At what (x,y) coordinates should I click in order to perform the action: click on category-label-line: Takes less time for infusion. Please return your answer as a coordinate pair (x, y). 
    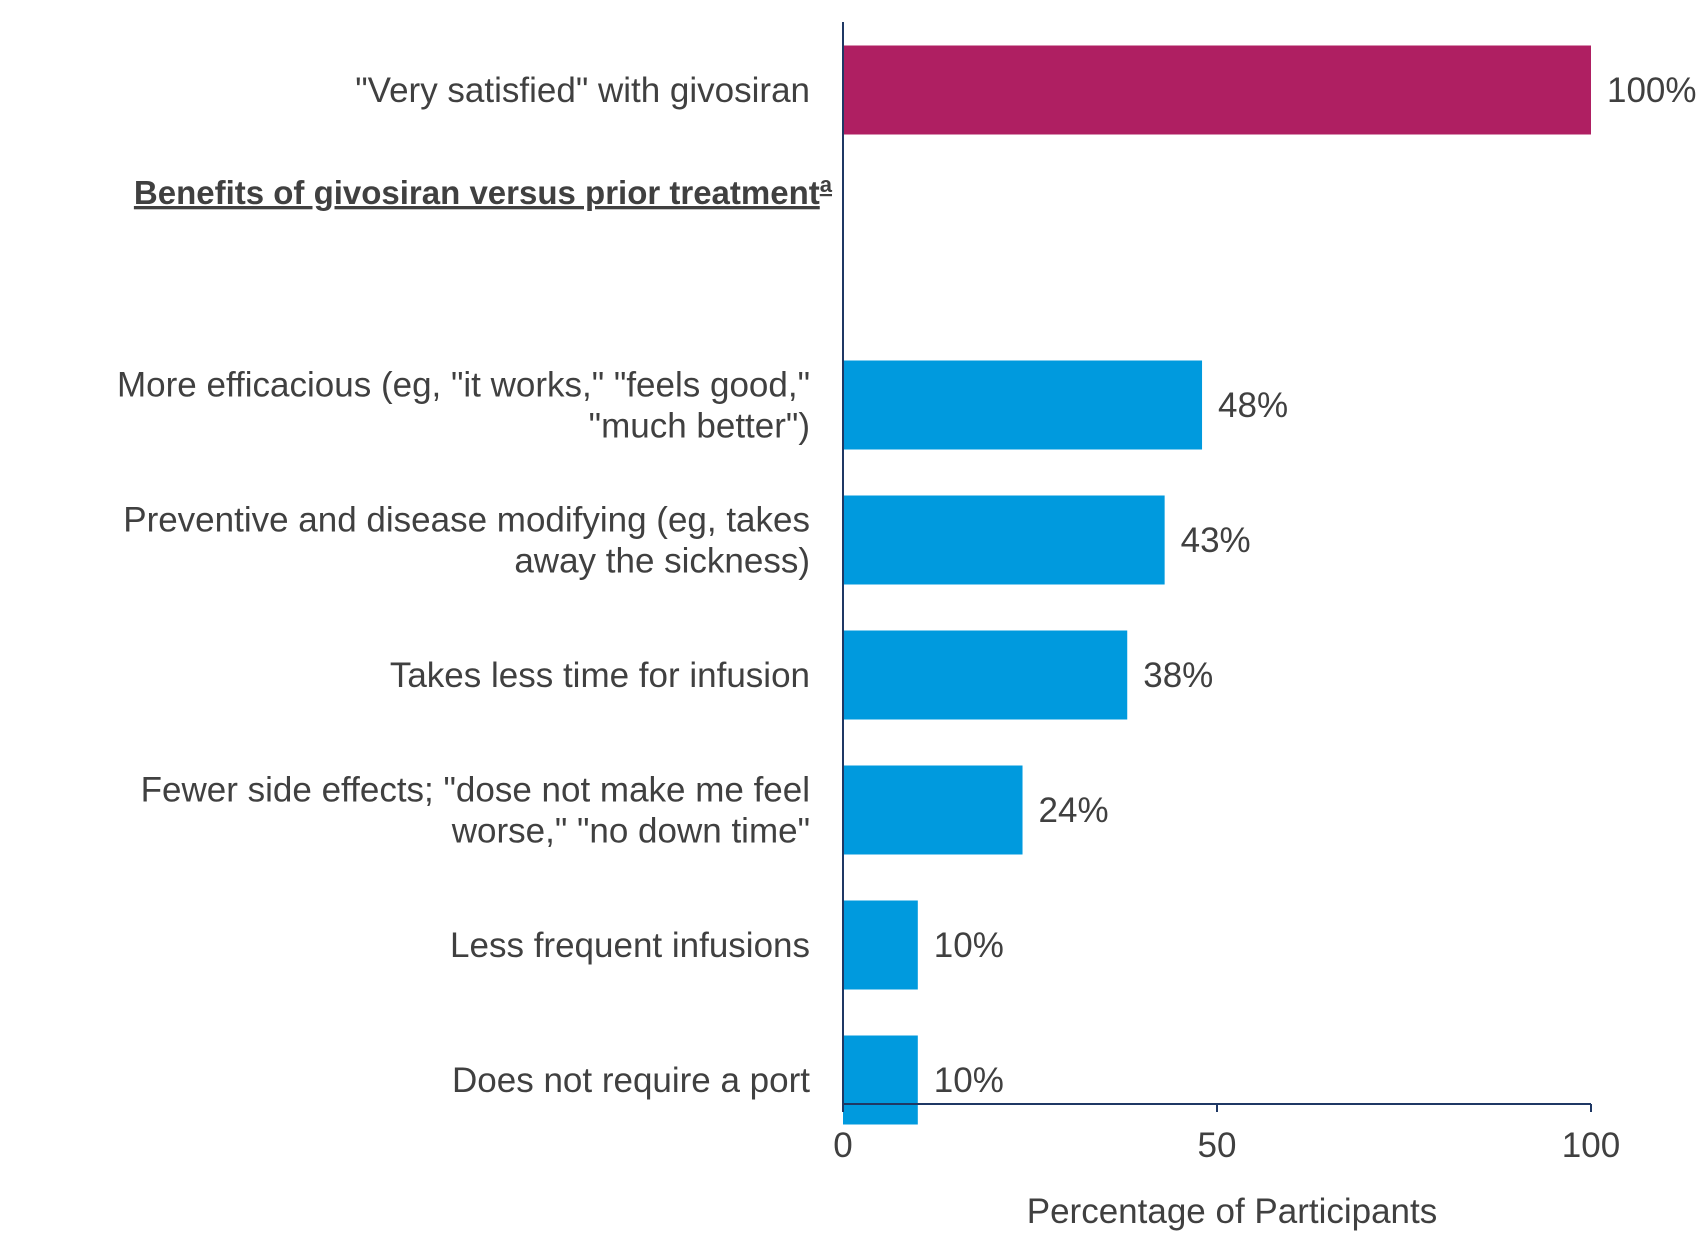
    Looking at the image, I should click on (600, 675).